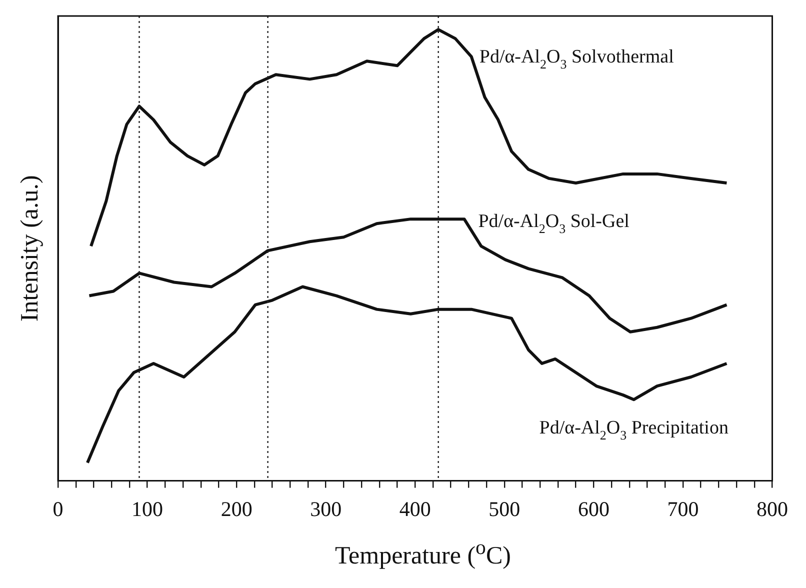  I want to click on x-tick-label: 400, so click(415, 508).